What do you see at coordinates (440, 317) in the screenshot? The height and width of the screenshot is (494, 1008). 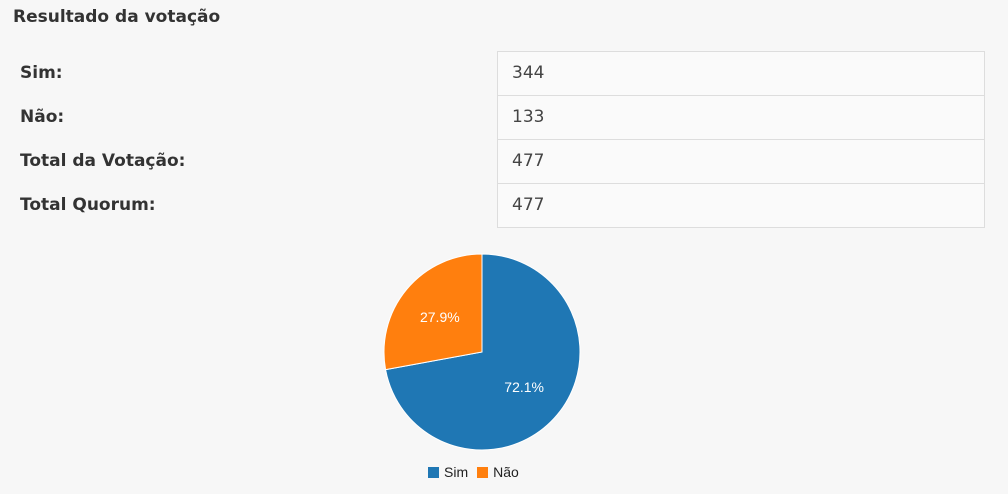 I see `pie-label-nao: 27.9%` at bounding box center [440, 317].